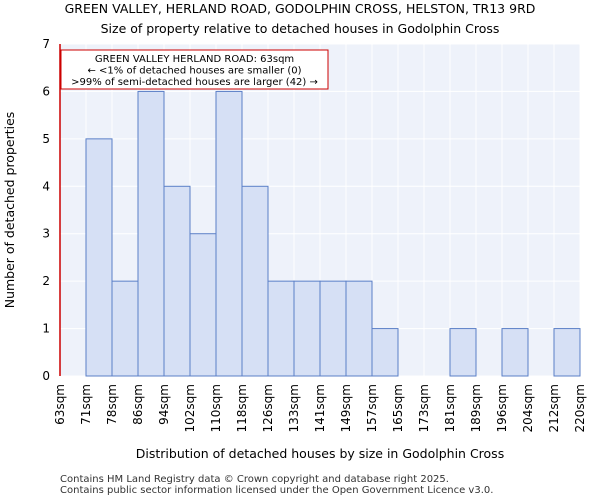 This screenshot has height=500, width=600. What do you see at coordinates (450, 408) in the screenshot?
I see `x-tick-label: 181sqm` at bounding box center [450, 408].